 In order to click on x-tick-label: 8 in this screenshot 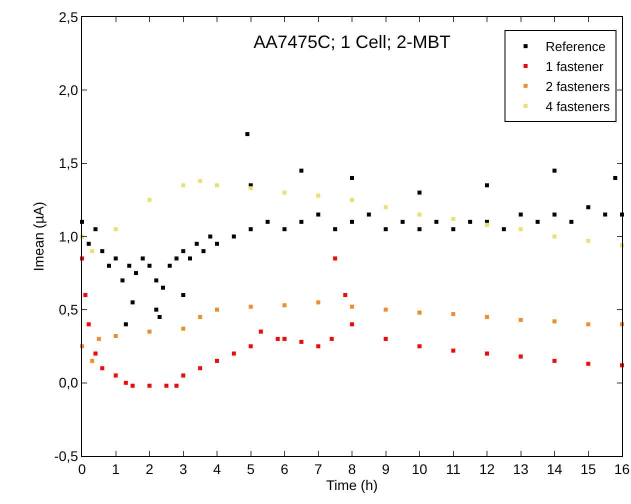, I will do `click(352, 468)`.